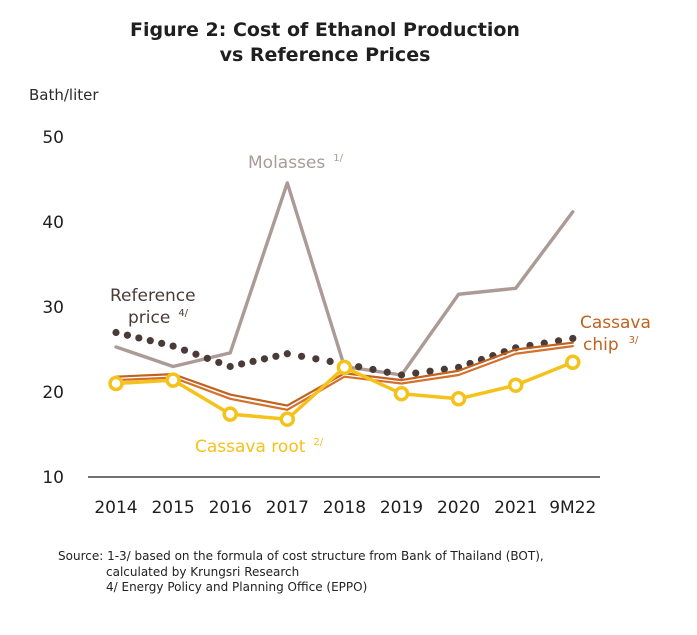  Describe the element at coordinates (53, 138) in the screenshot. I see `y-tick-label: 50` at that location.